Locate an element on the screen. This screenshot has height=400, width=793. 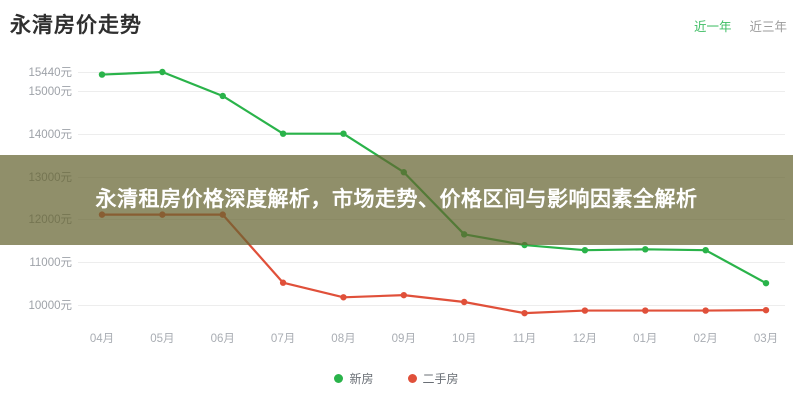
legend-label-new-house: 新房 is located at coordinates (361, 379).